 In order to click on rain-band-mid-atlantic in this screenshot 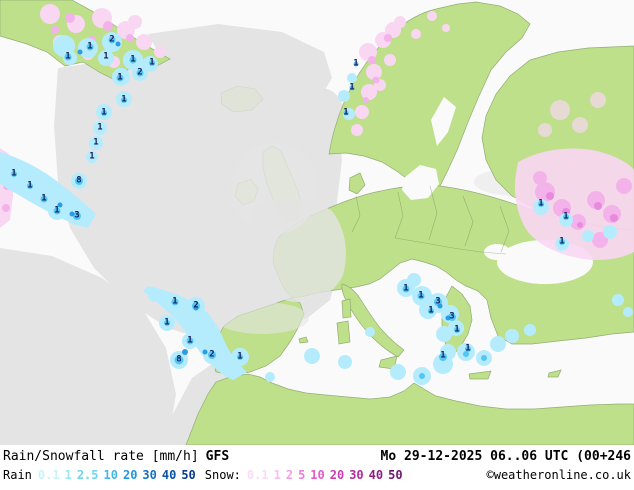, I will do `click(196, 333)`.